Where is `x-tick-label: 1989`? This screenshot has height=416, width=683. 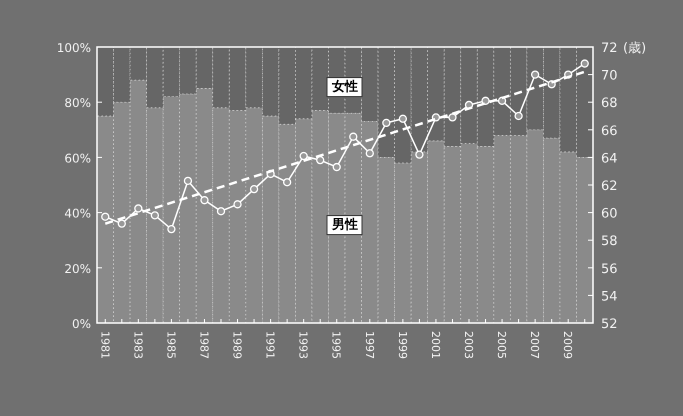 x-tick-label: 1989 is located at coordinates (237, 345).